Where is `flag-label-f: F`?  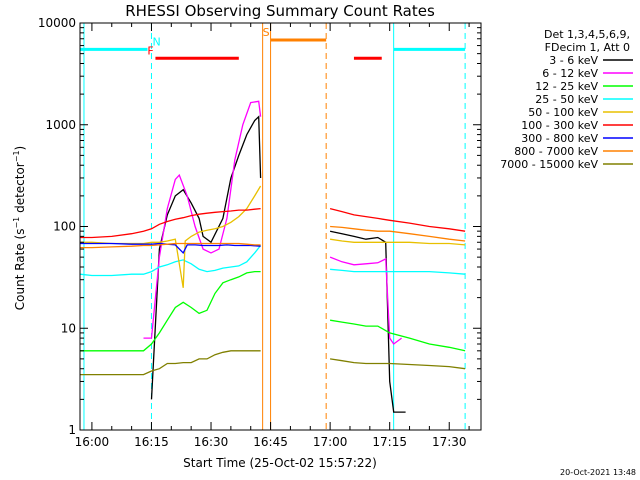
flag-label-f: F is located at coordinates (150, 50).